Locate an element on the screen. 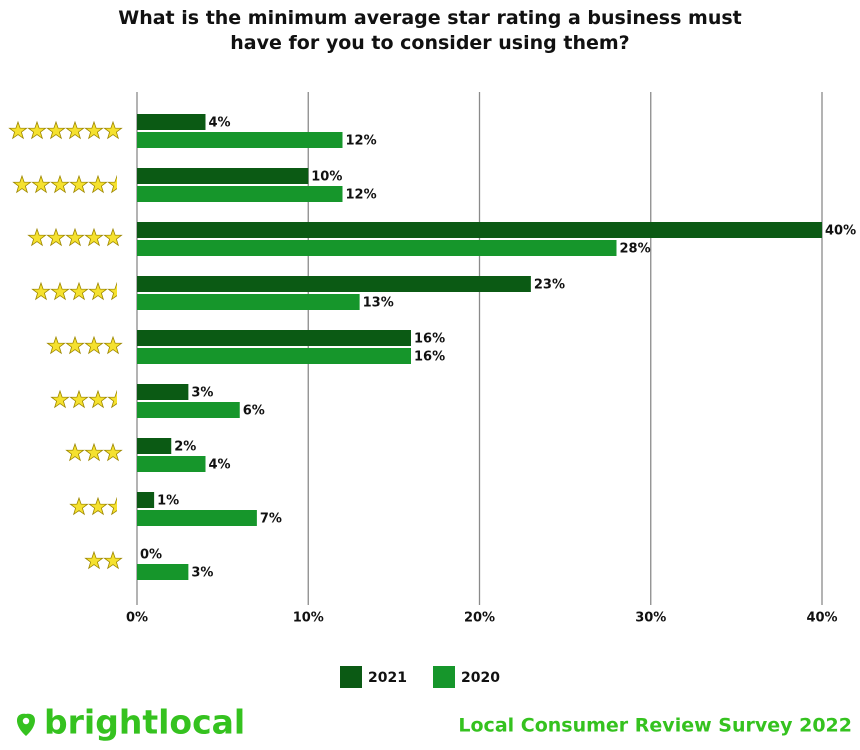 This screenshot has width=860, height=750. data-label: 40% is located at coordinates (840, 231).